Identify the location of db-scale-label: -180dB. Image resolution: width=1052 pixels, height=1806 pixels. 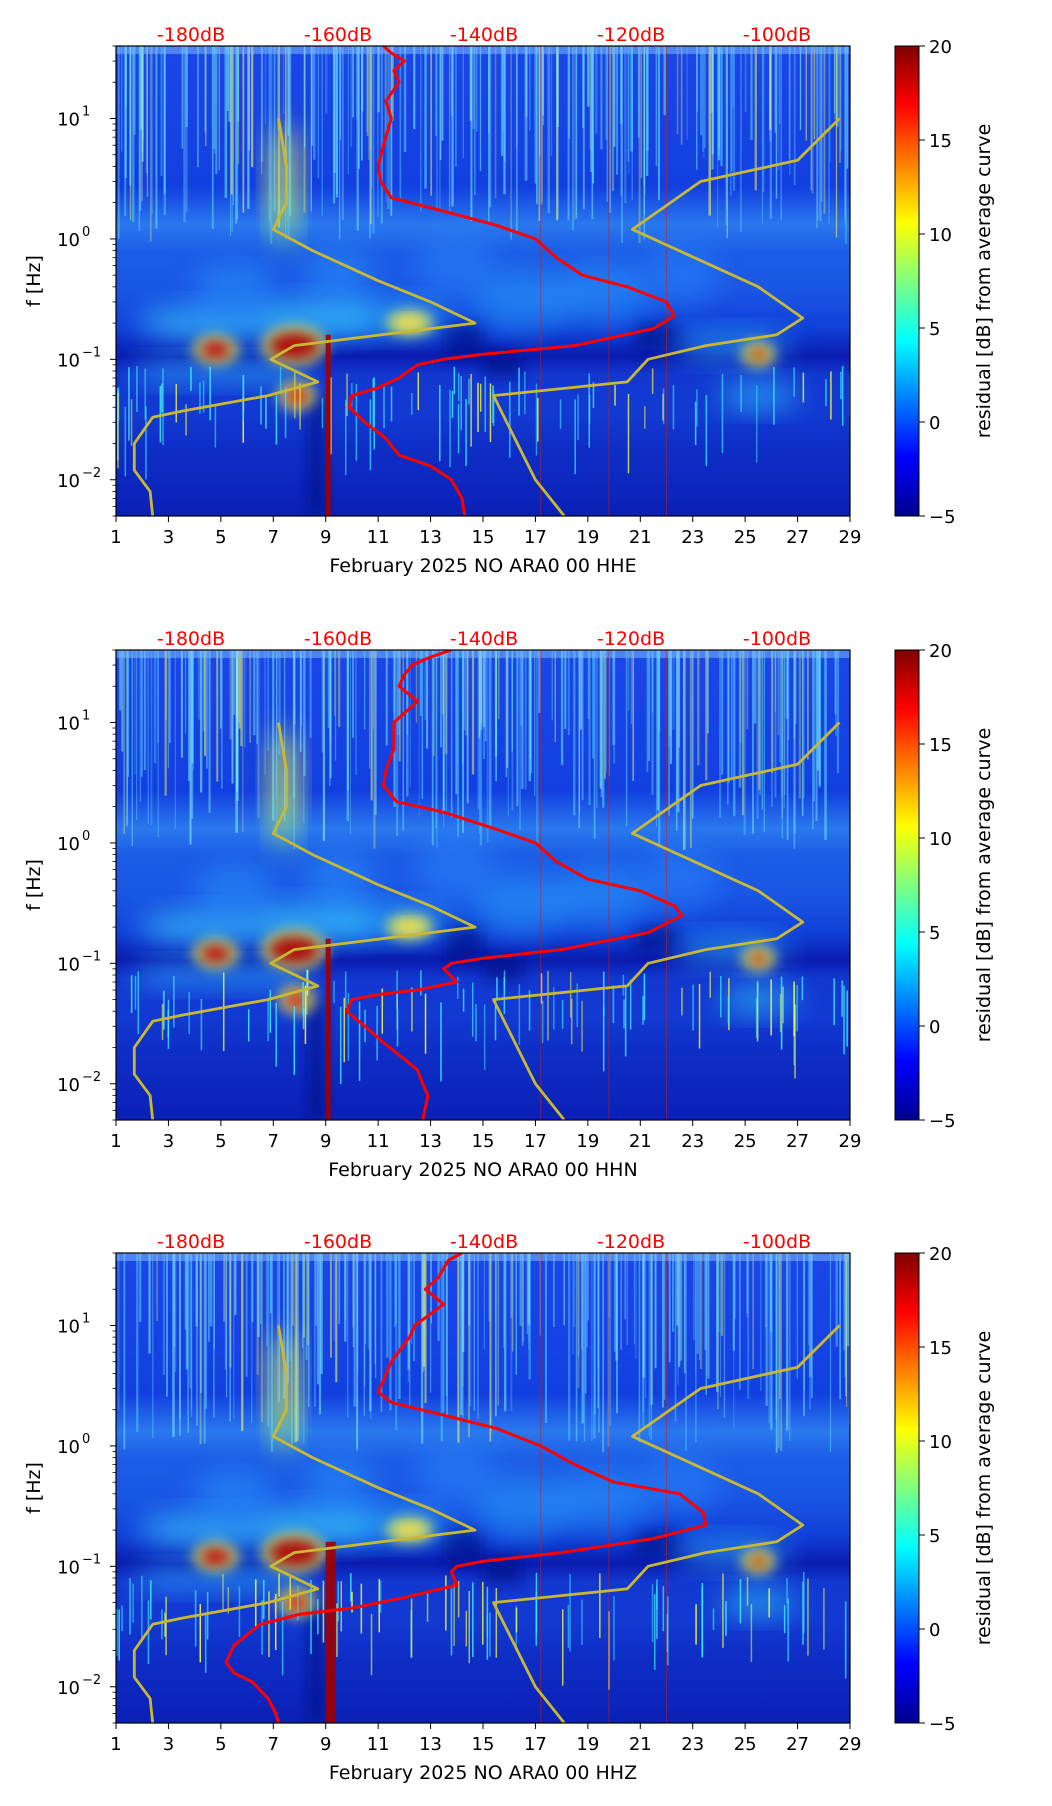
(191, 35).